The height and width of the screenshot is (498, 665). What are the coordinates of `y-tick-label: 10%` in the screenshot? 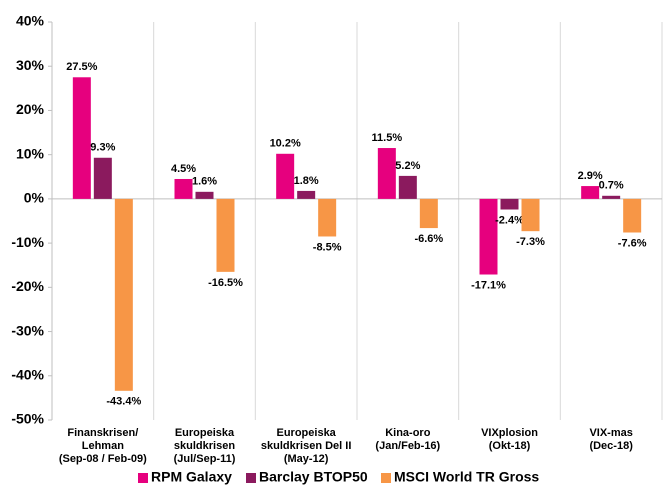 It's located at (30, 153).